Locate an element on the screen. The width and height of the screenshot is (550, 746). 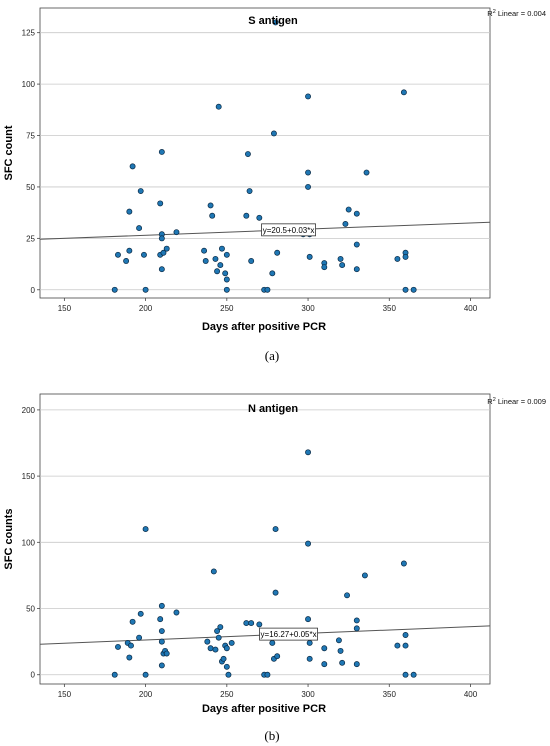
x-tick-label: 400 is located at coordinates (471, 308).